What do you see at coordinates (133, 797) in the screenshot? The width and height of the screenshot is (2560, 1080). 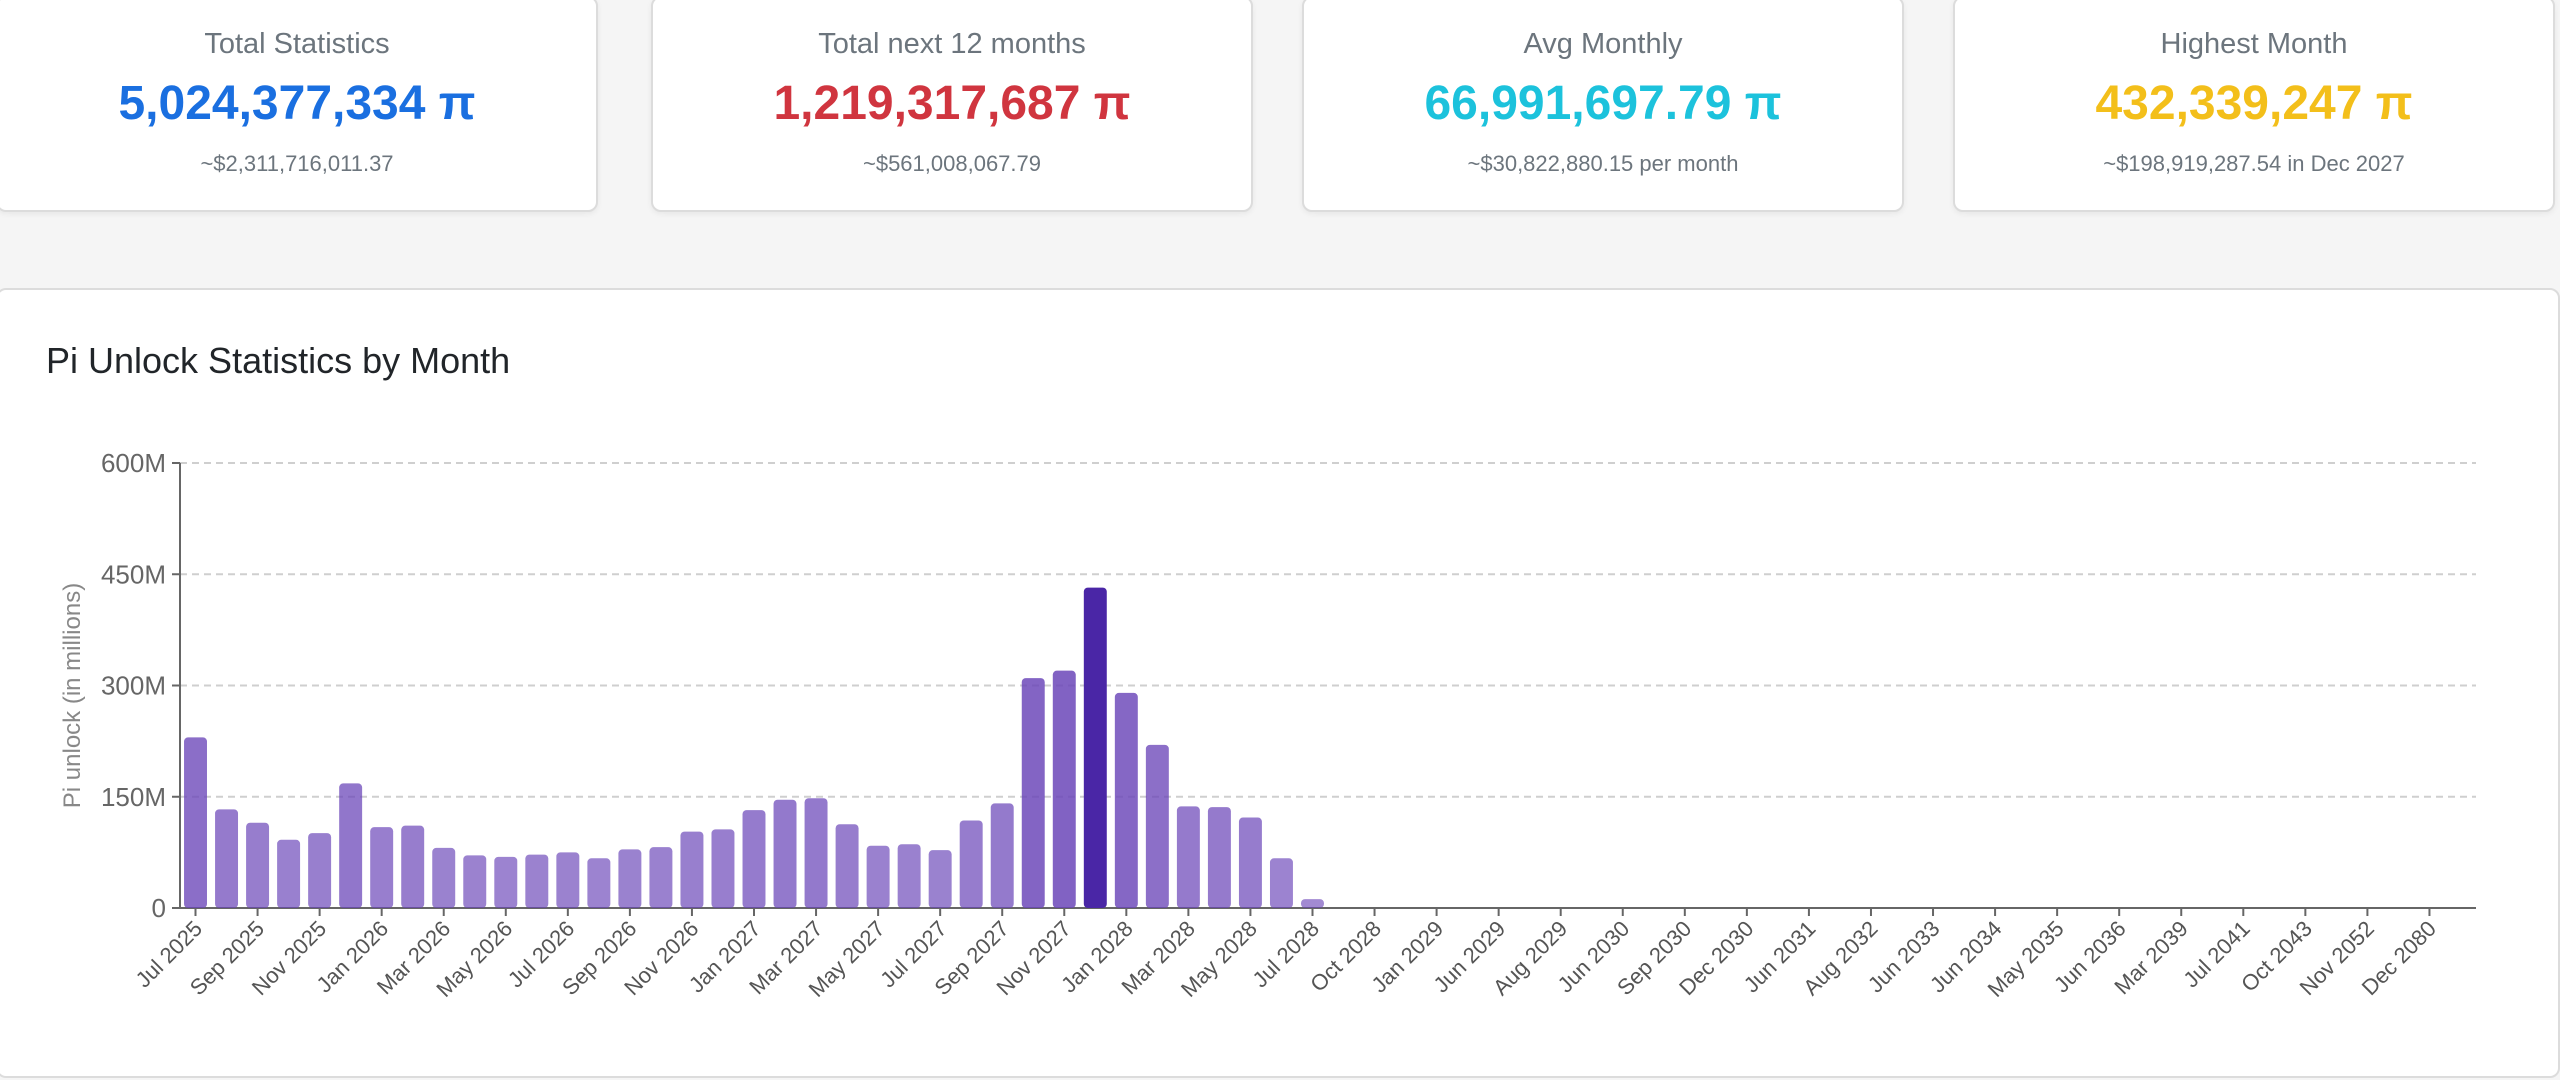 I see `y-tick-label: 150M` at bounding box center [133, 797].